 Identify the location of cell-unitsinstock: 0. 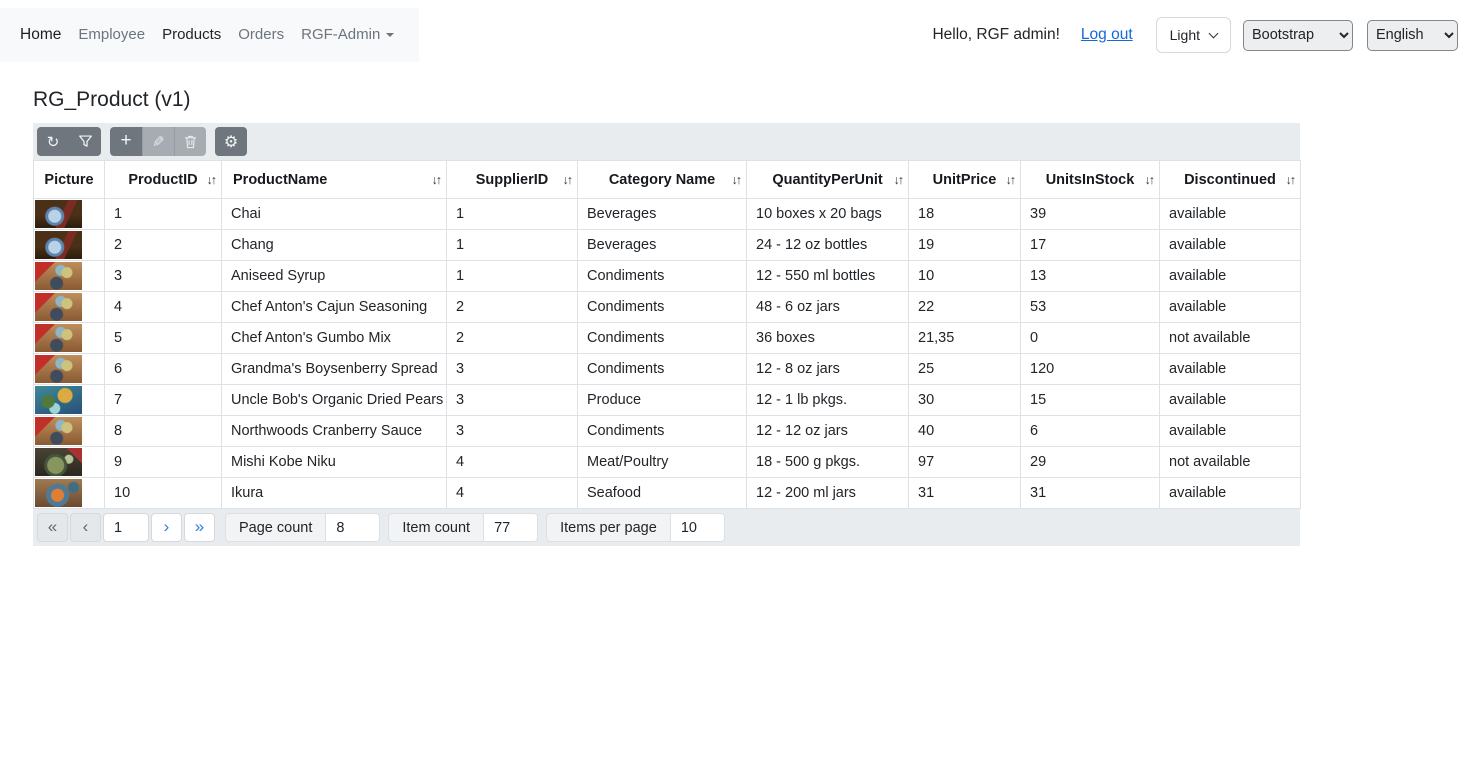
(1090, 338).